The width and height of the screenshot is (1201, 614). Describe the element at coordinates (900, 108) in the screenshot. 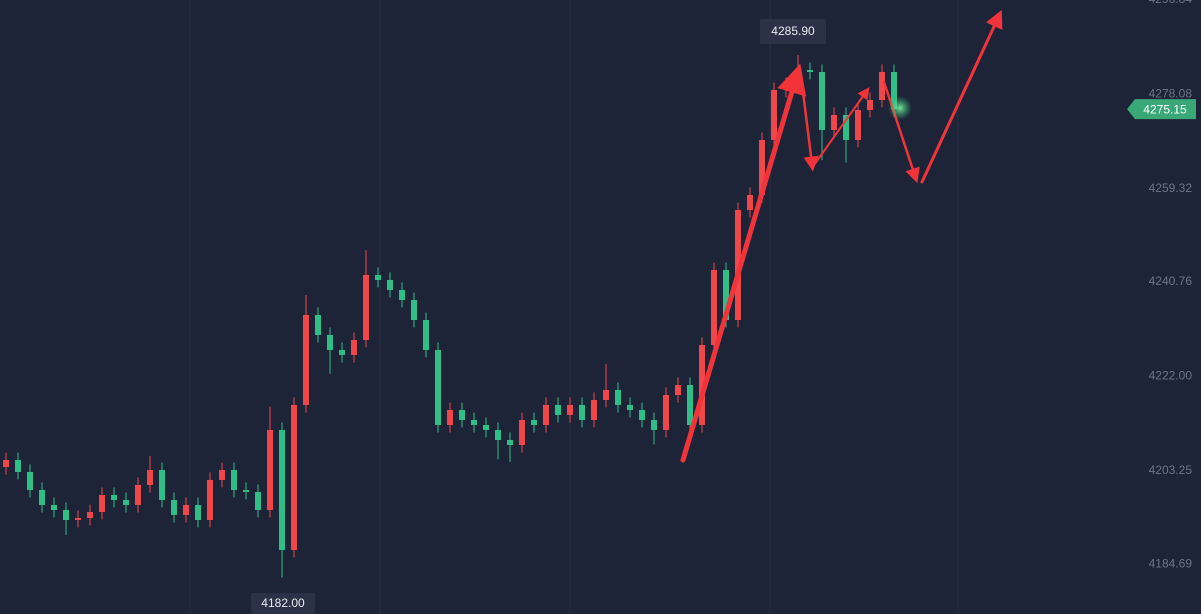

I see `price-glow` at that location.